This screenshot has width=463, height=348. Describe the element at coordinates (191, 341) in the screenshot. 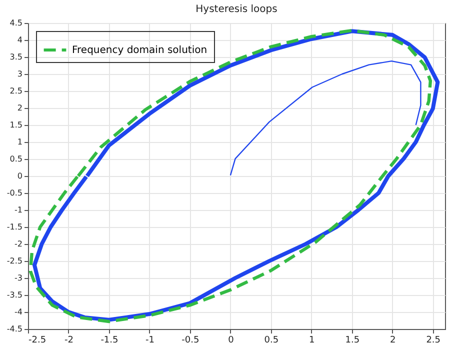

I see `x-tick-label: -0.5` at that location.